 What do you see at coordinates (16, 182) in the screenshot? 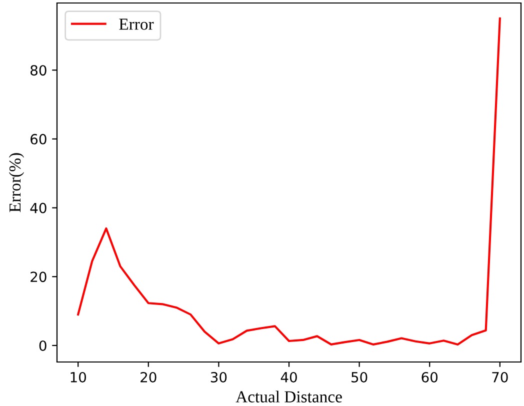
I see `y-axis-title: Error(%)` at bounding box center [16, 182].